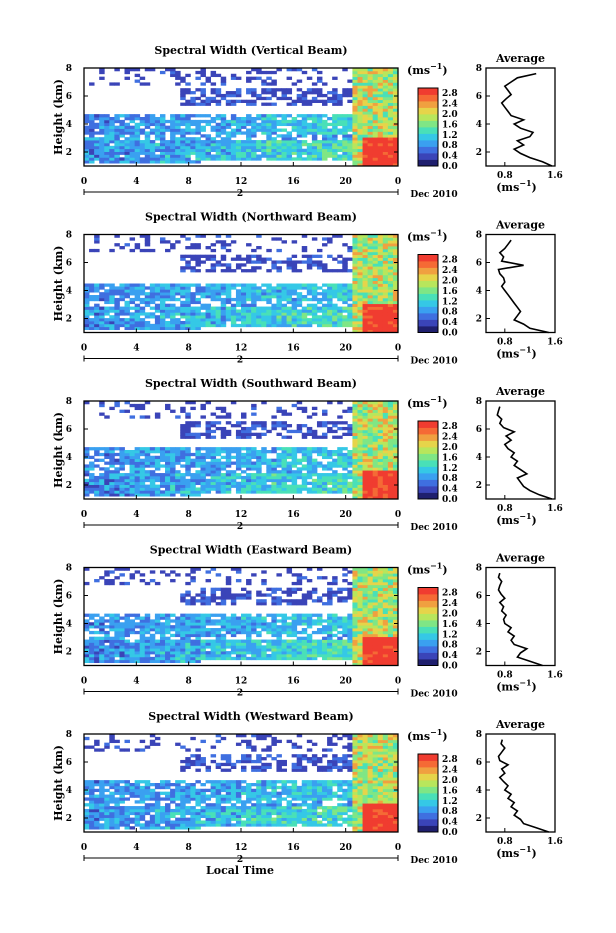 The image size is (616, 933). I want to click on average-xlabel-close: ), so click(534, 354).